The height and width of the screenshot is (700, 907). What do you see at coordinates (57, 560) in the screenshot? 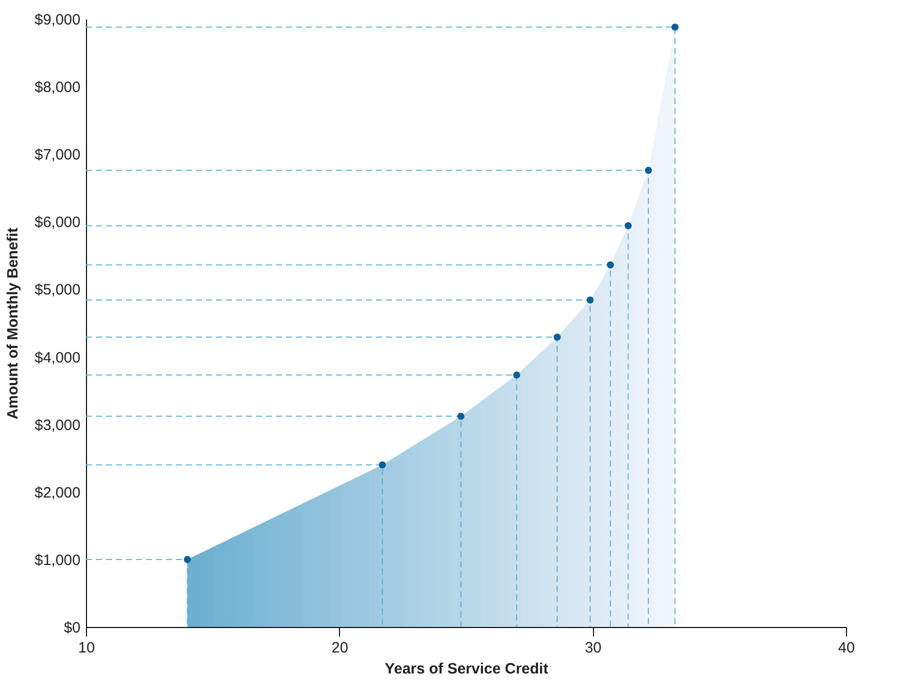
I see `y-tick-label: $1,000` at bounding box center [57, 560].